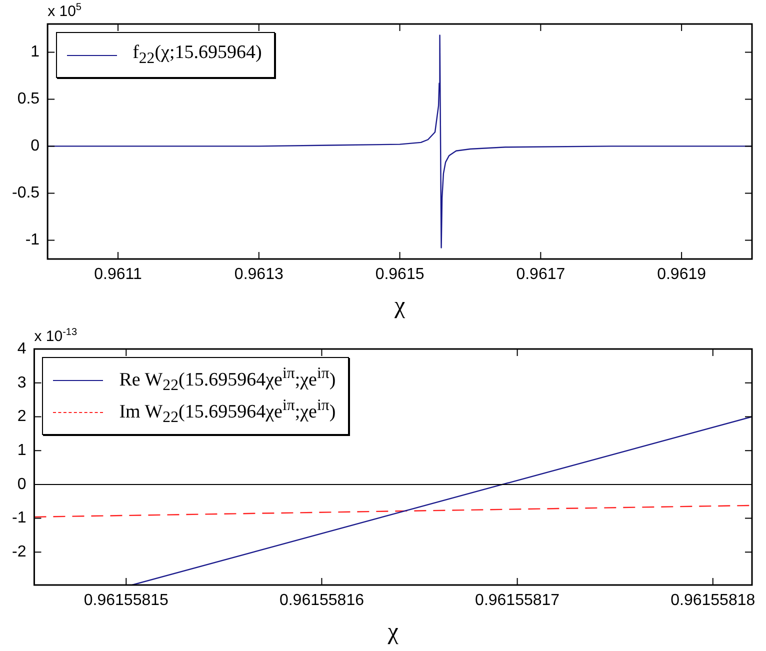 This screenshot has width=766, height=651. What do you see at coordinates (259, 275) in the screenshot?
I see `x-tick-label: 0.9613` at bounding box center [259, 275].